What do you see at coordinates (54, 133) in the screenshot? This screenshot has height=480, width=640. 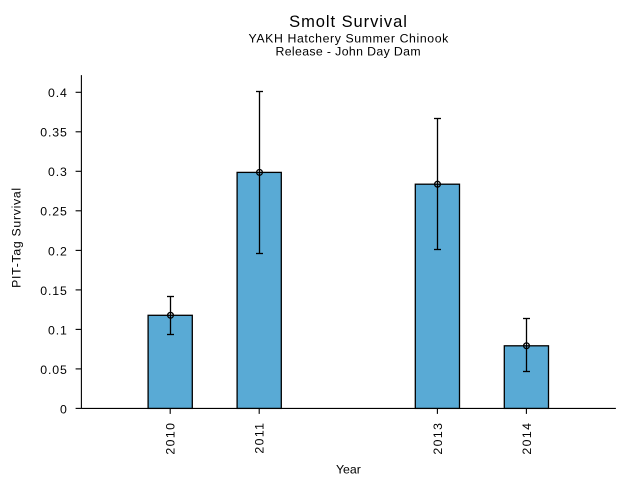 I see `svg-text: 0.35` at bounding box center [54, 133].